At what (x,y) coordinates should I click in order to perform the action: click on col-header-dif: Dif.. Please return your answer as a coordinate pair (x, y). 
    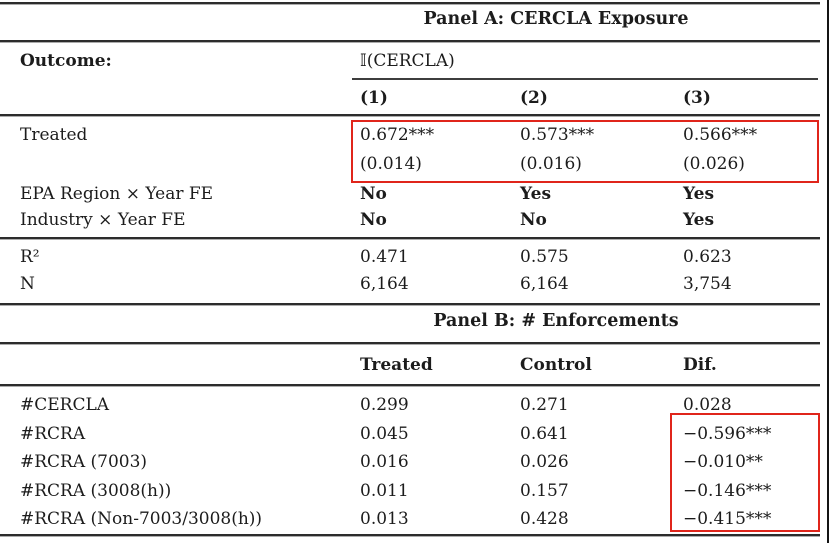
    Looking at the image, I should click on (700, 365).